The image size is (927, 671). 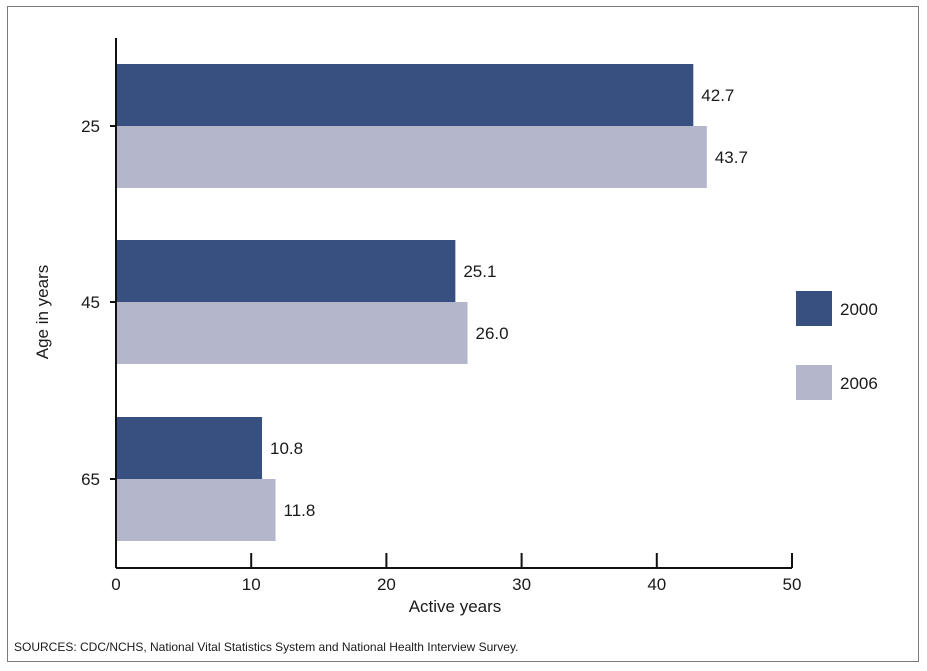 I want to click on x-tick-label-40: 40, so click(x=656, y=584).